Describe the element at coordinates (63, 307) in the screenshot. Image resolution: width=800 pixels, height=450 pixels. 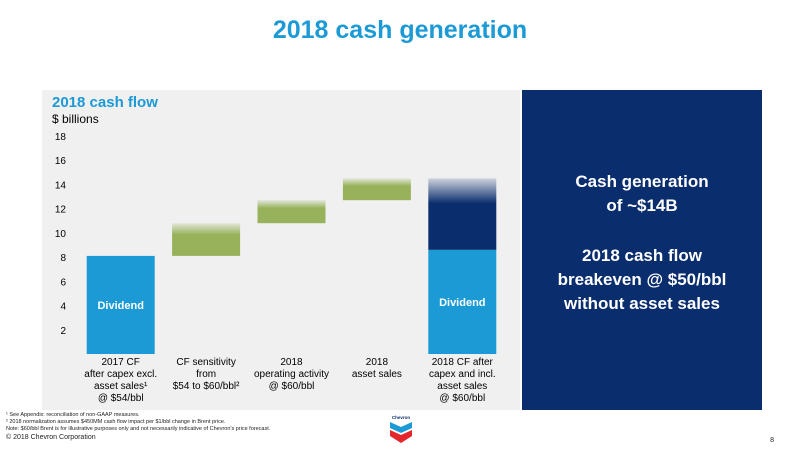
I see `y-tick-label: 4` at that location.